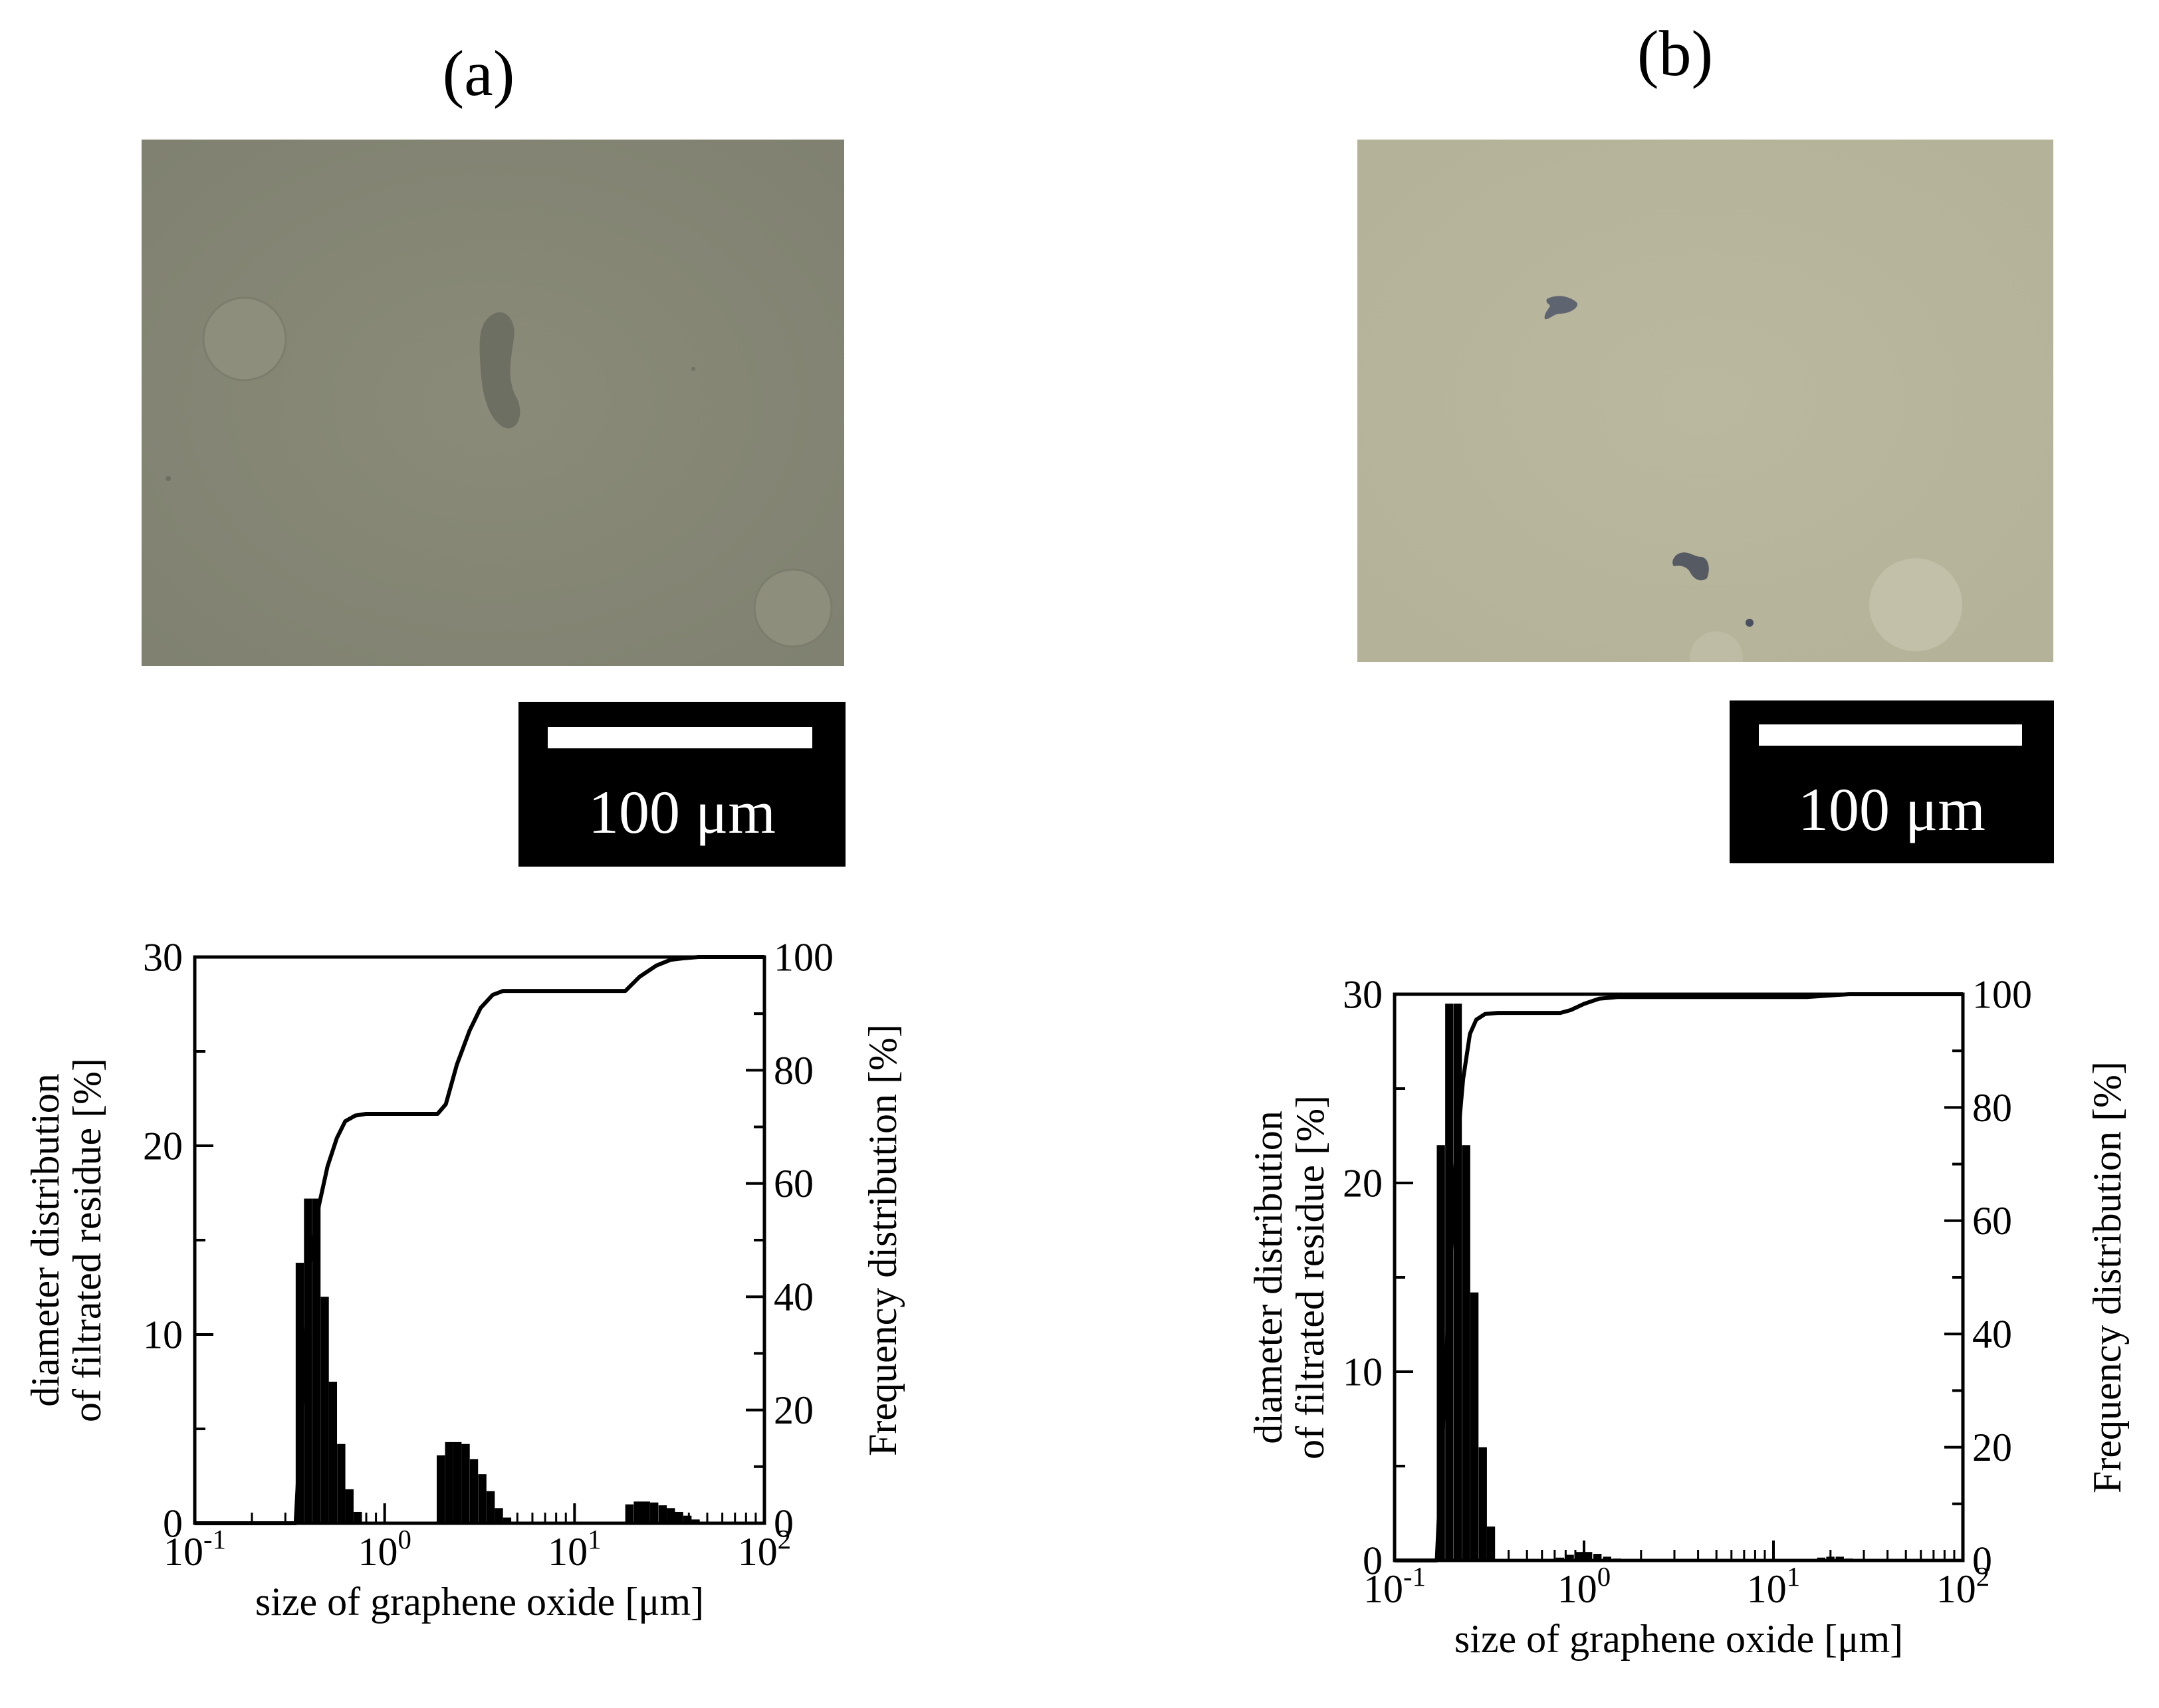 This screenshot has height=1708, width=2159. Describe the element at coordinates (1705, 401) in the screenshot. I see `optical-micrograph-b` at that location.